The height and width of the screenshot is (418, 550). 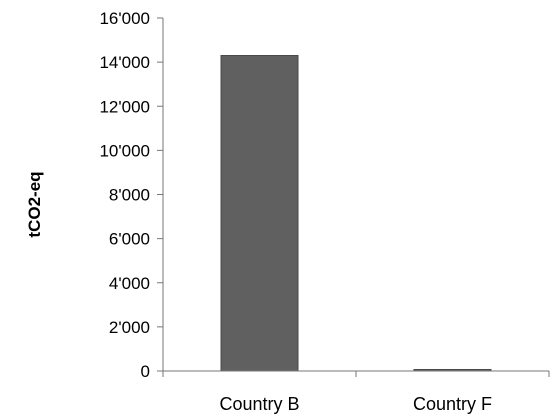 I want to click on x-tick-label: Country B, so click(x=259, y=404).